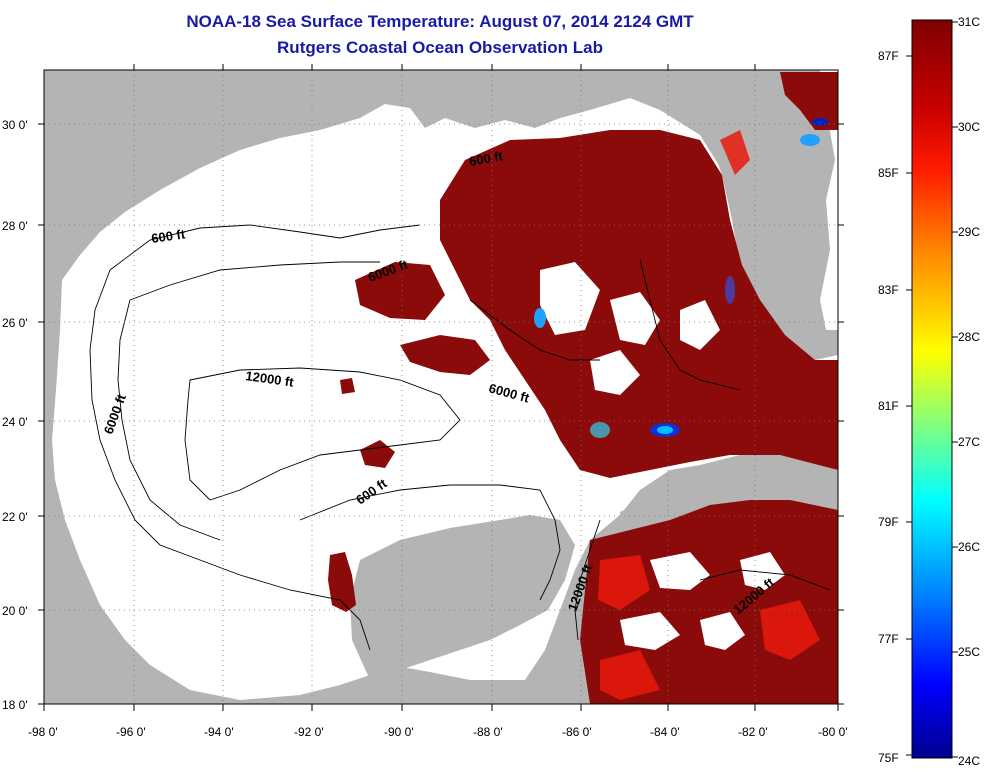 The image size is (992, 770). I want to click on sst-cool-spots, so click(681, 278).